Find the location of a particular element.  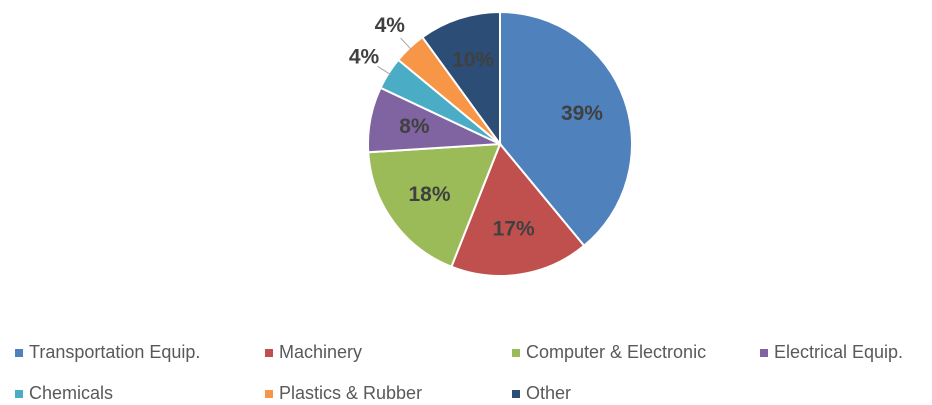

legend-label: Chemicals is located at coordinates (71, 393).